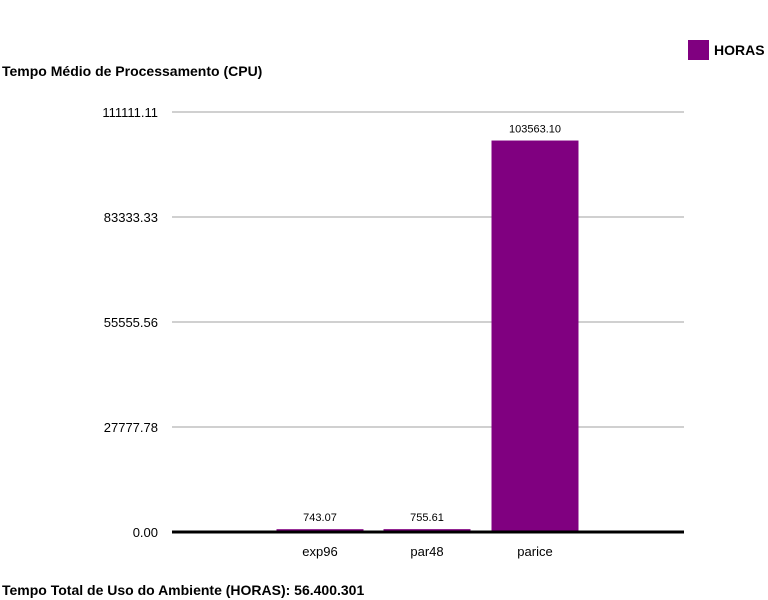 The height and width of the screenshot is (600, 768). I want to click on x-tick-label: par48, so click(426, 551).